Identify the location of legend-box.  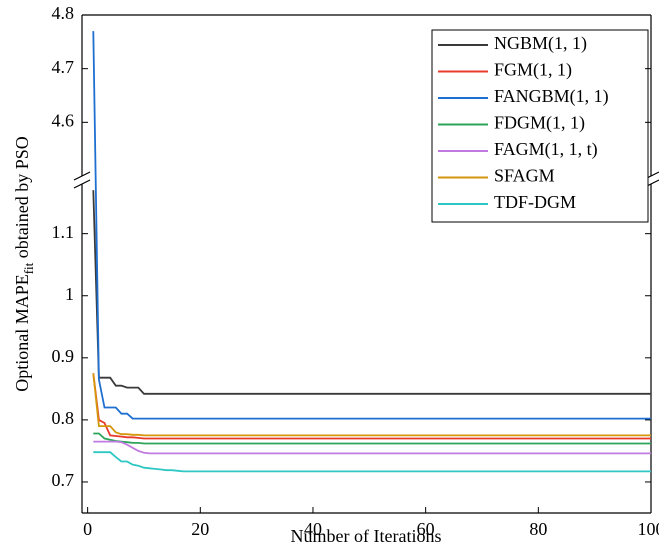
(540, 126).